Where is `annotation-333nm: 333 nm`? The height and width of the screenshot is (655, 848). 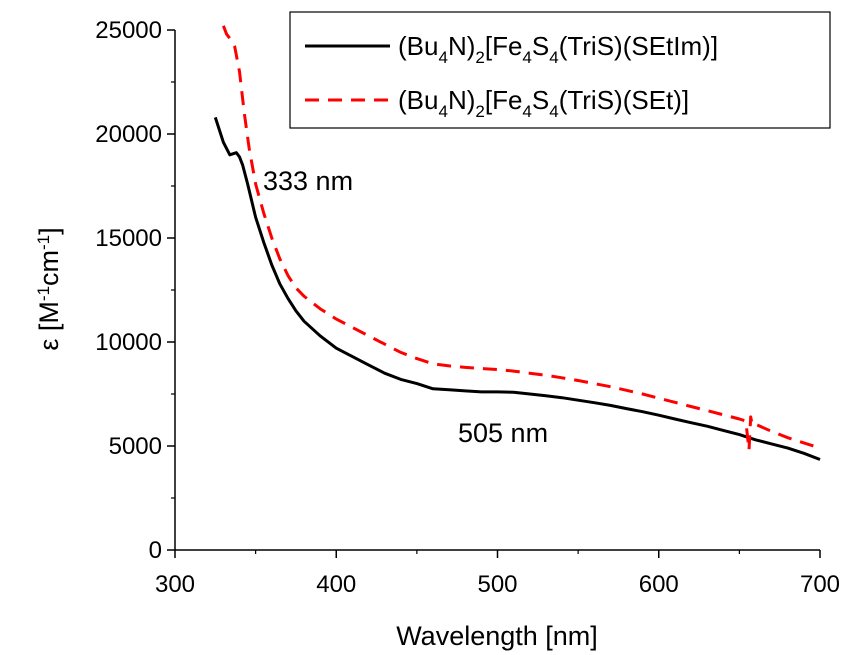
annotation-333nm: 333 nm is located at coordinates (308, 181).